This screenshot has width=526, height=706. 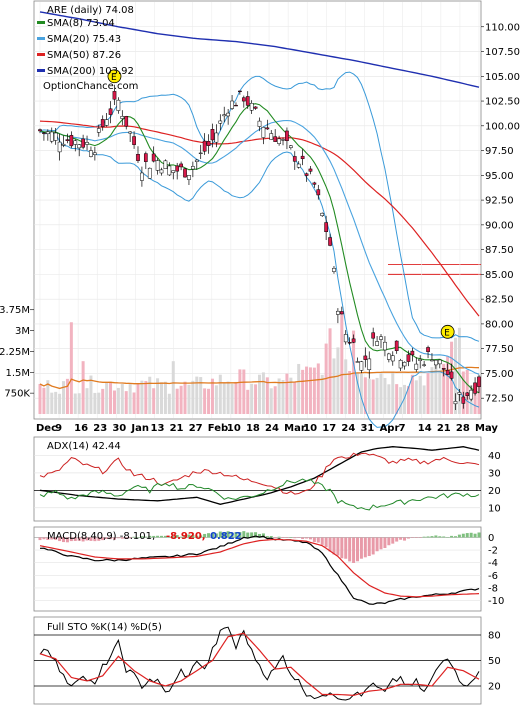 I want to click on macd-hist-value: 0.822, so click(x=226, y=536).